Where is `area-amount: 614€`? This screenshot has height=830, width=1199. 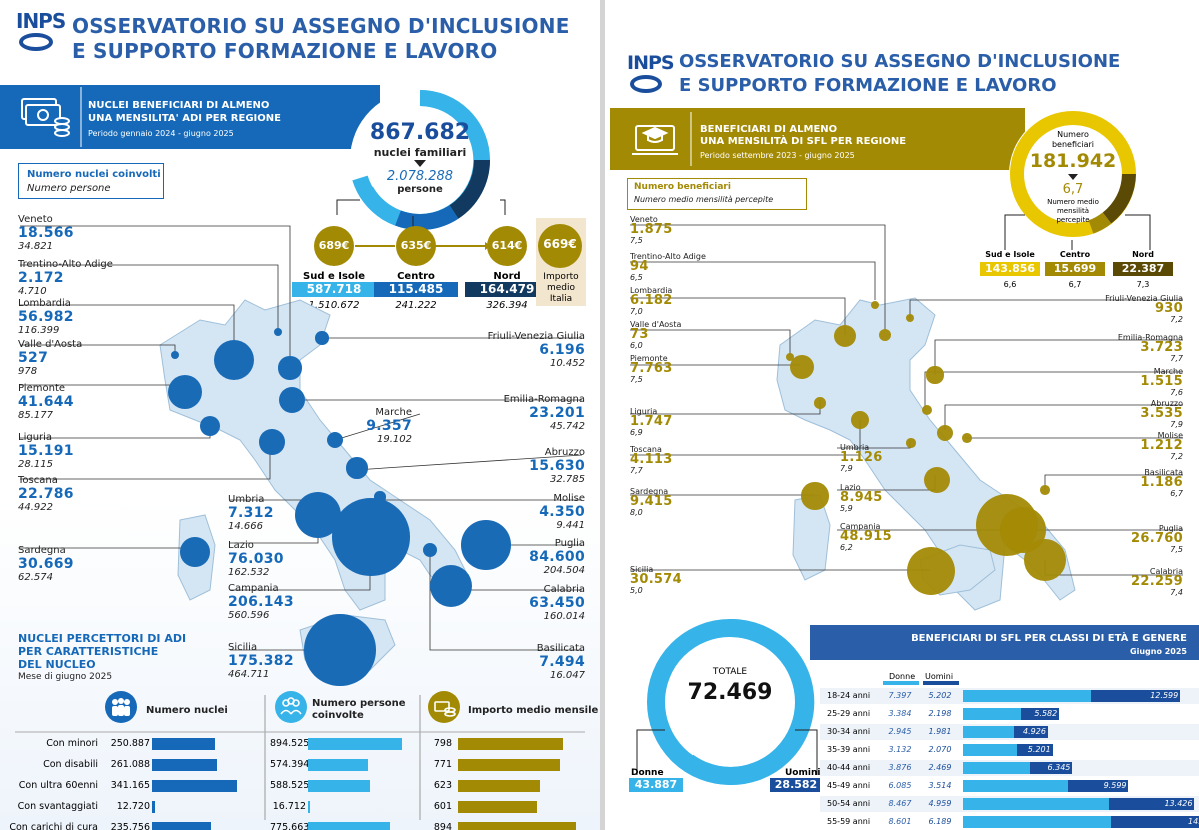 area-amount: 614€ is located at coordinates (507, 245).